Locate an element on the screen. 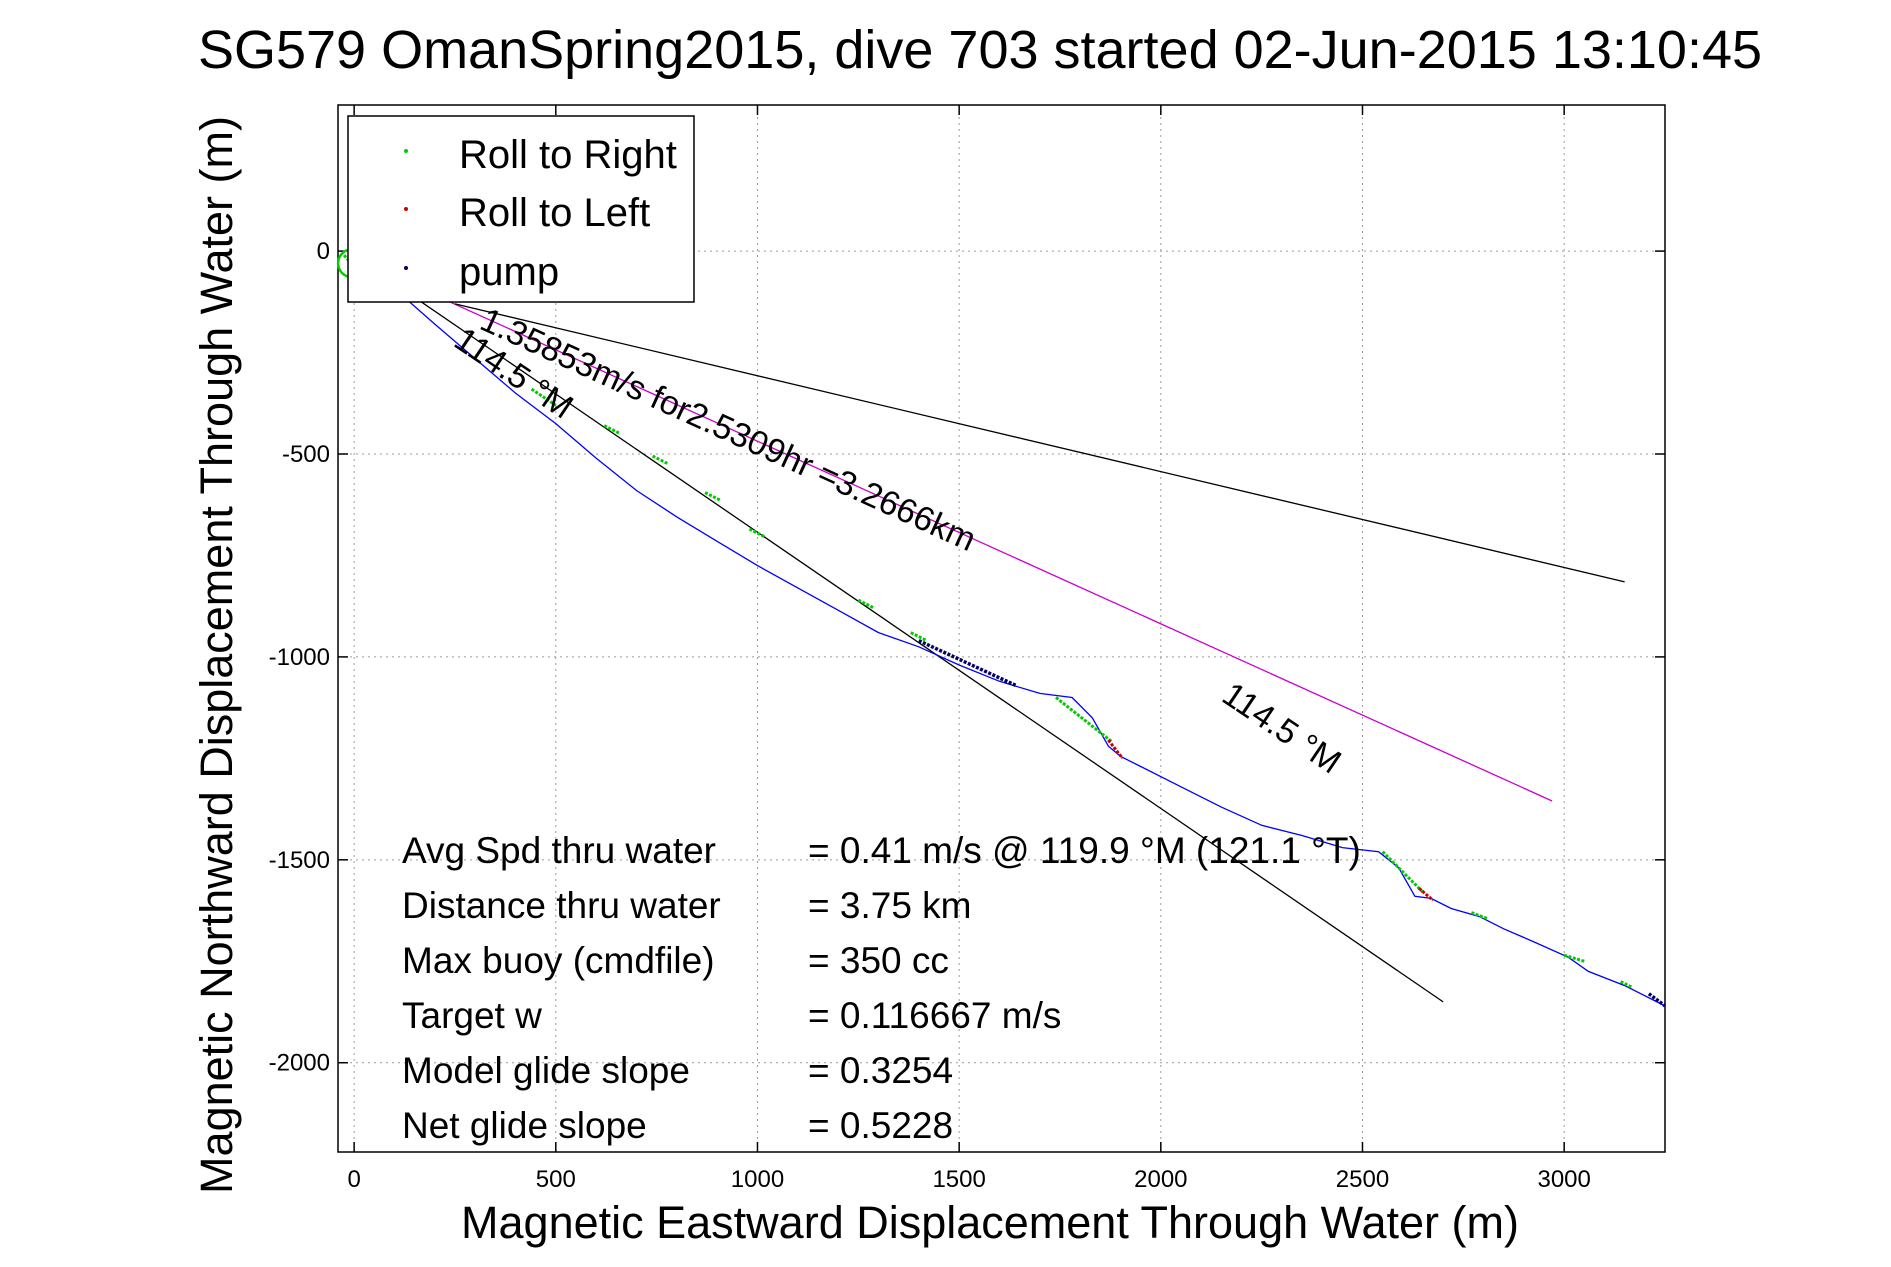 This screenshot has height=1267, width=1891. y-tick-label: -500 is located at coordinates (306, 454).